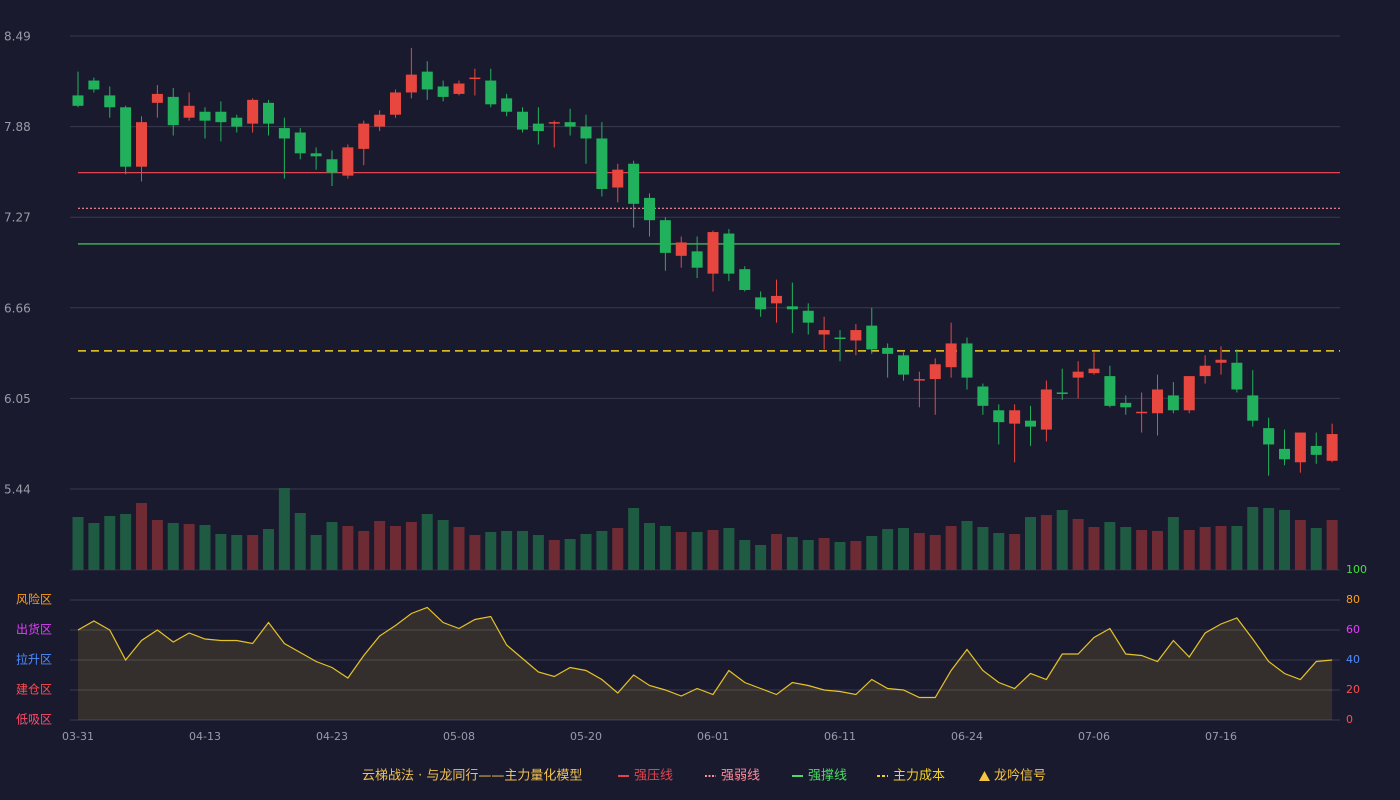 The width and height of the screenshot is (1400, 800). Describe the element at coordinates (34, 659) in the screenshot. I see `zone-label: 拉升区` at that location.